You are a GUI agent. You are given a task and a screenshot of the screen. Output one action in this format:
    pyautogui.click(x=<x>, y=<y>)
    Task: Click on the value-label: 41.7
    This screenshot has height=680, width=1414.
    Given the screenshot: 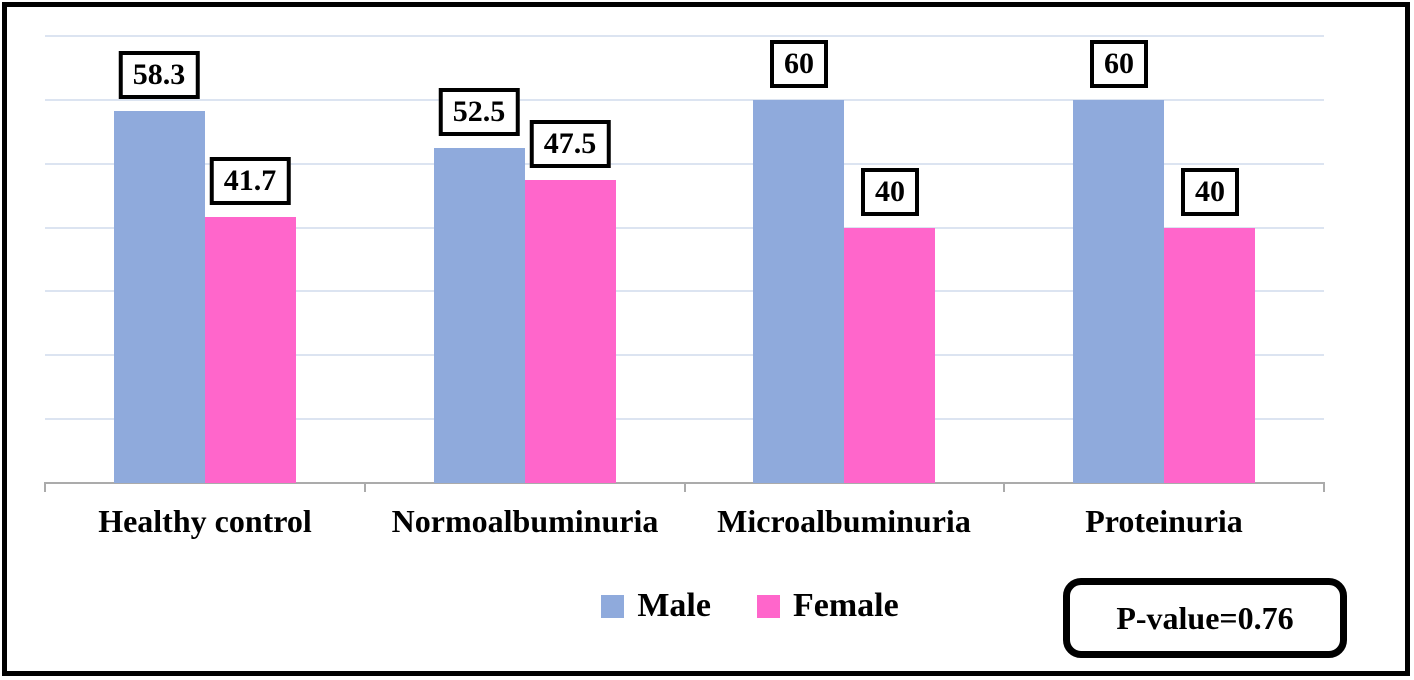 What is the action you would take?
    pyautogui.click(x=250, y=181)
    